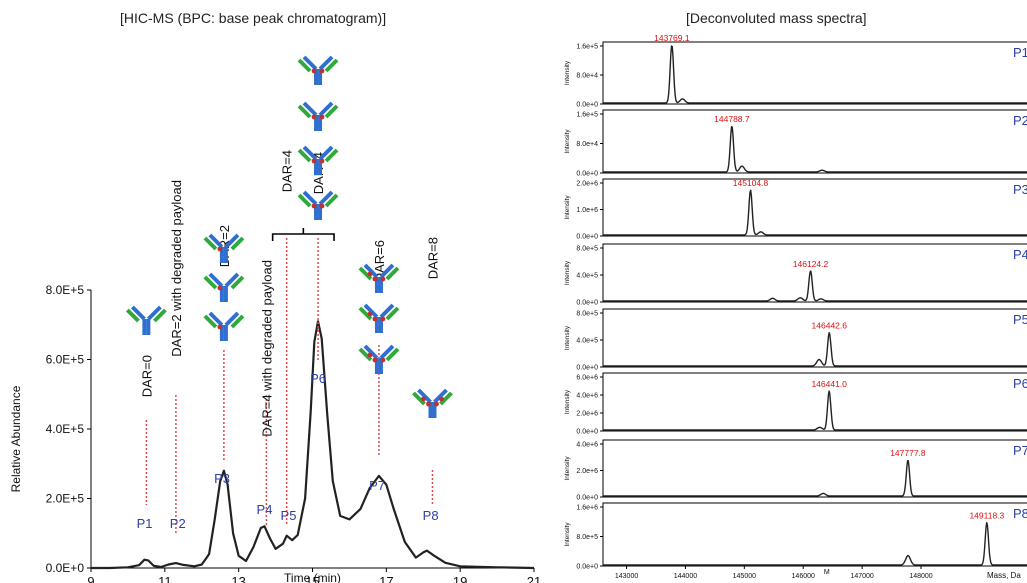 The image size is (1027, 583). I want to click on y-axis-title: Relative Abundance, so click(16, 438).